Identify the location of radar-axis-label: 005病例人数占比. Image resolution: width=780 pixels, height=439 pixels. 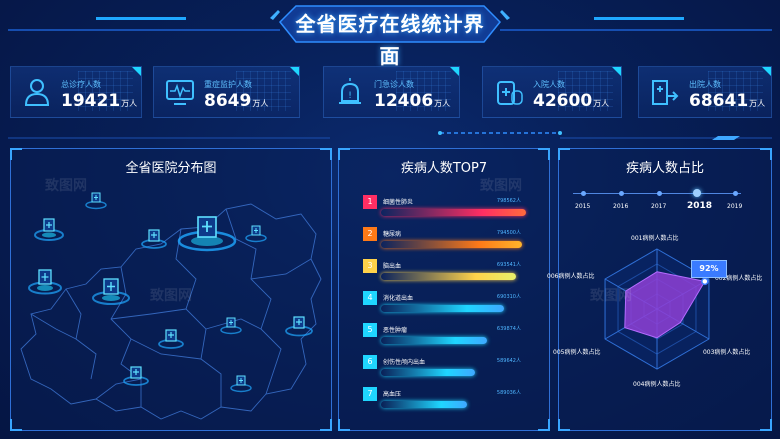
(577, 352).